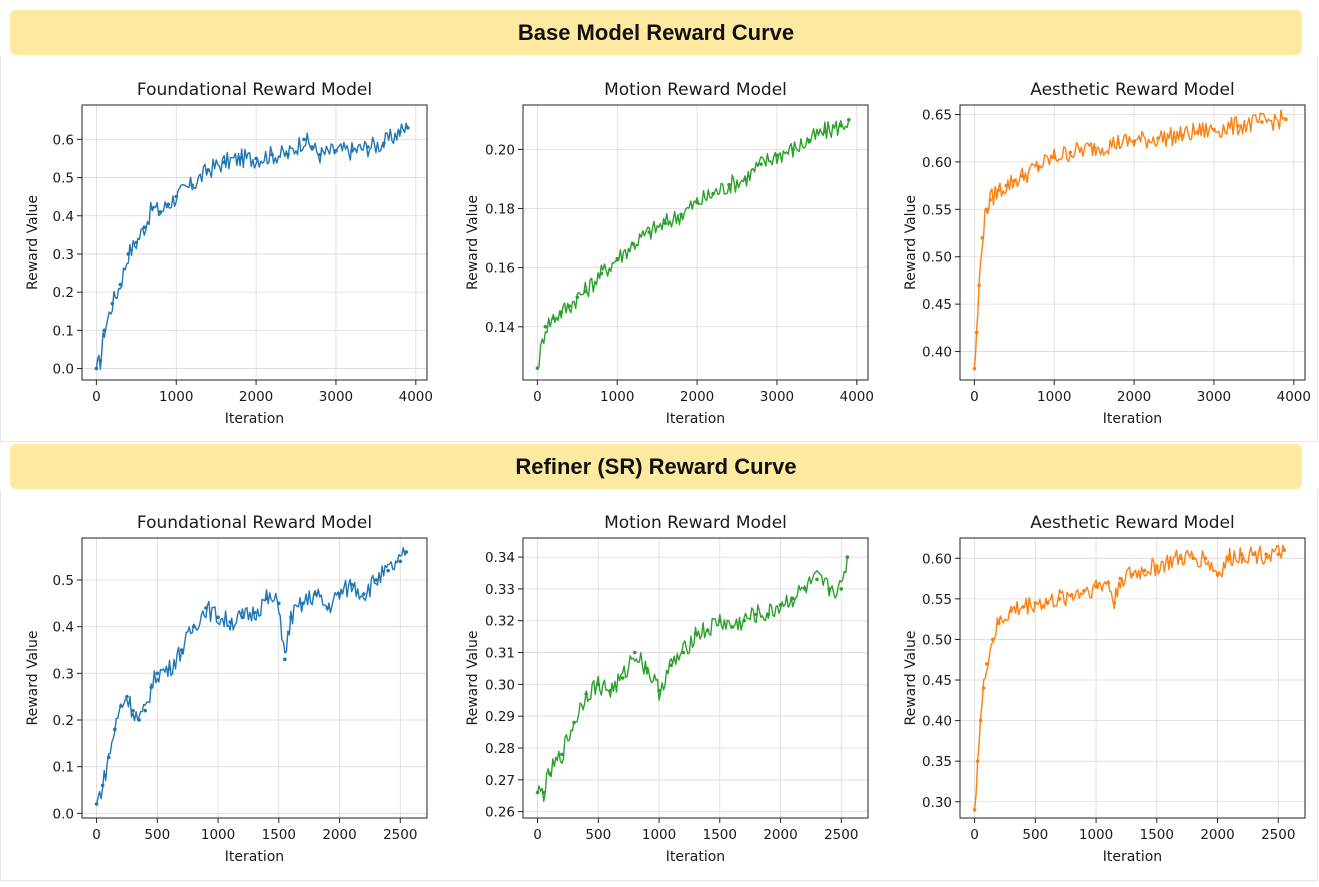 This screenshot has width=1319, height=887. I want to click on y-tick-label: 0.1, so click(63, 768).